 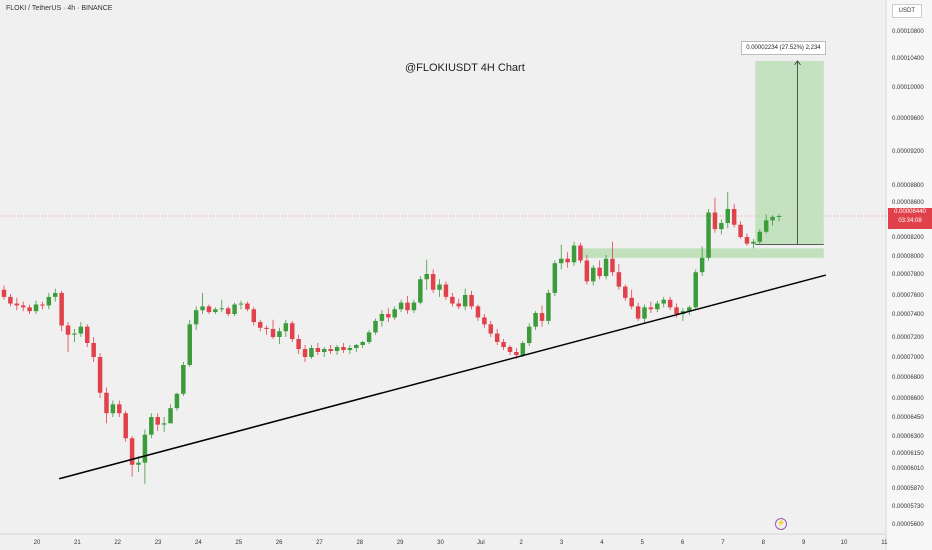 I want to click on x-tick-label: 30, so click(x=440, y=543).